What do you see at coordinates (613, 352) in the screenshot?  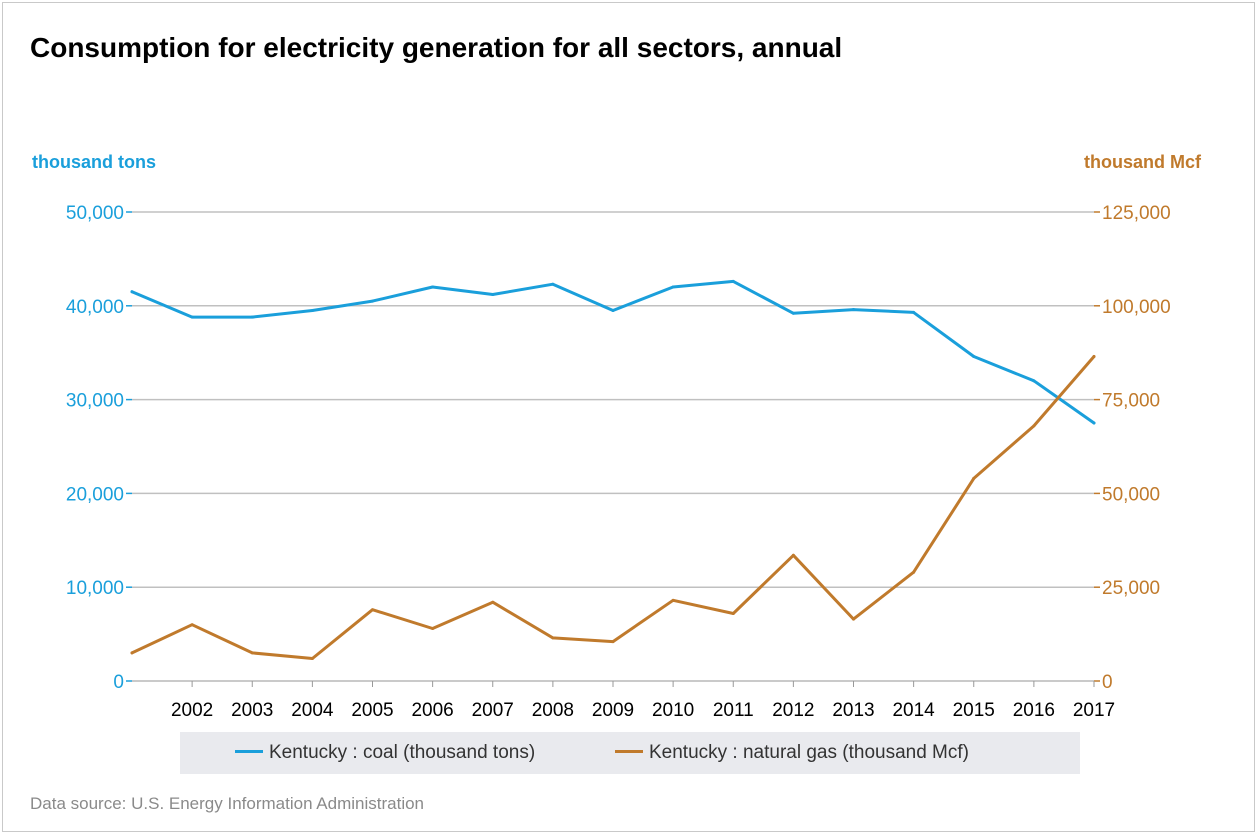 I see `series-line-coal` at bounding box center [613, 352].